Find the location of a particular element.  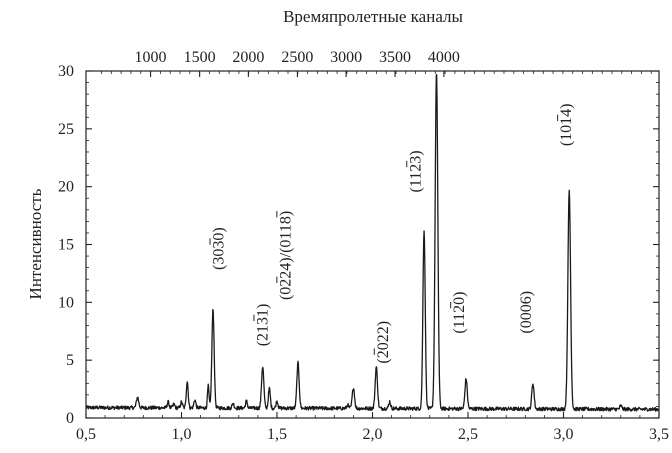

peak-label: (2131) is located at coordinates (262, 325).